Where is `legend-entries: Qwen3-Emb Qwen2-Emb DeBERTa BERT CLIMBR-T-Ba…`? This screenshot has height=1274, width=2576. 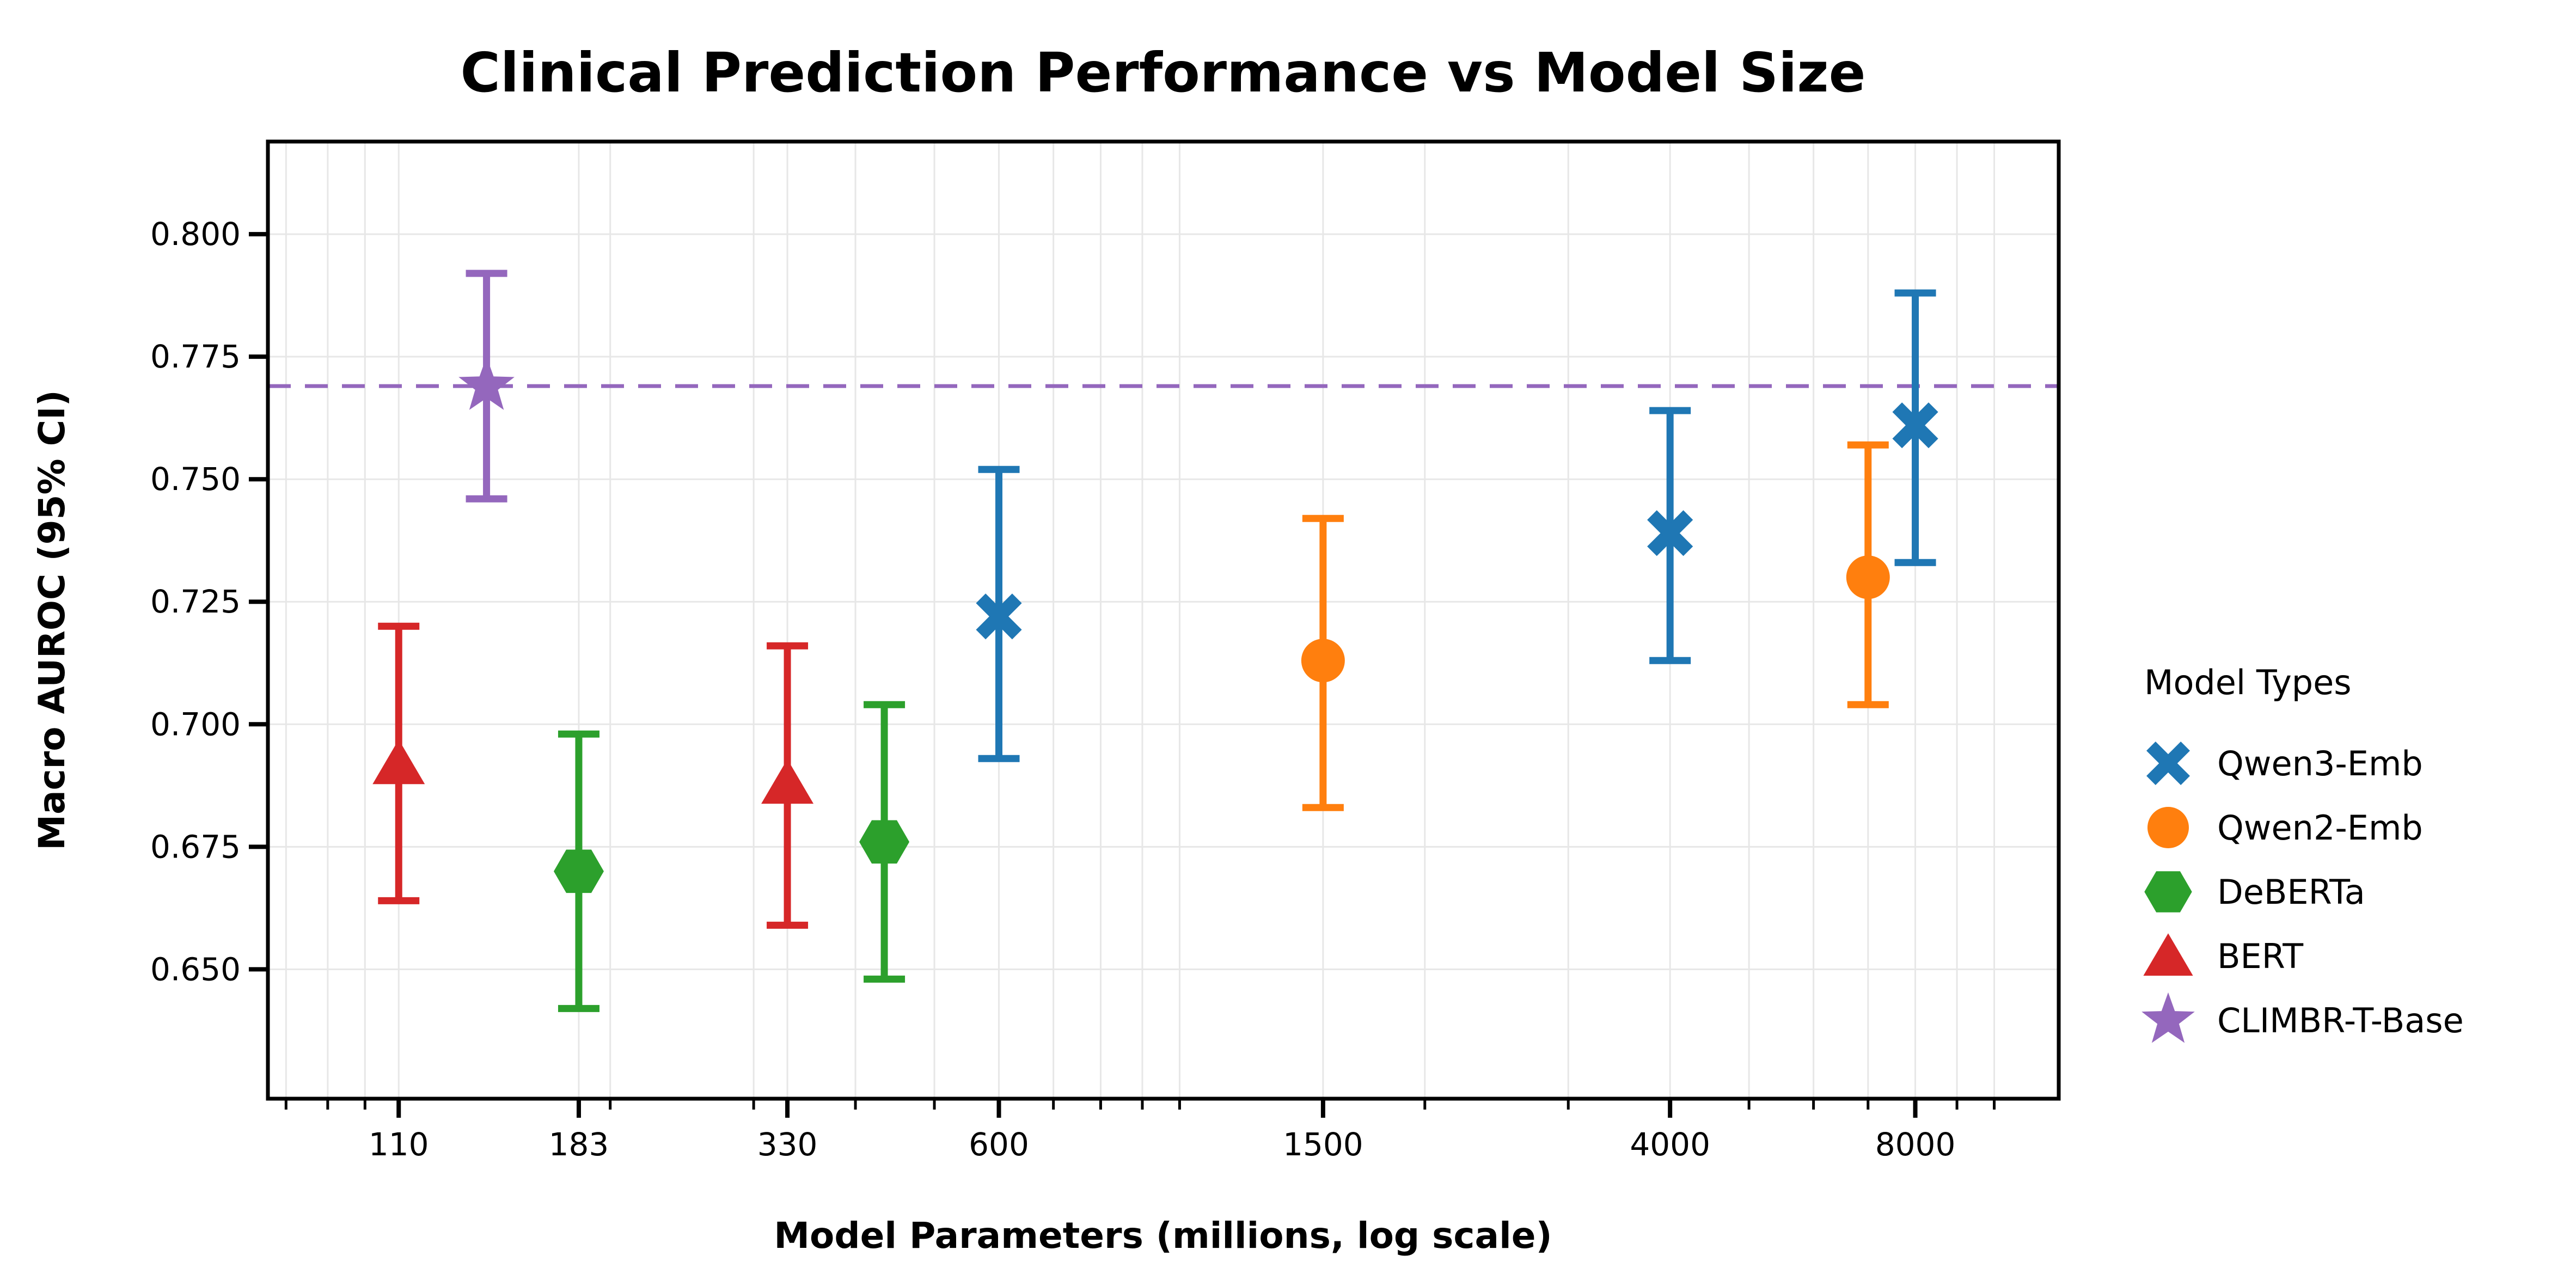
legend-entries: Qwen3-Emb Qwen2-Emb DeBERTa BERT CLIMBR-T-Ba… is located at coordinates (2302, 892).